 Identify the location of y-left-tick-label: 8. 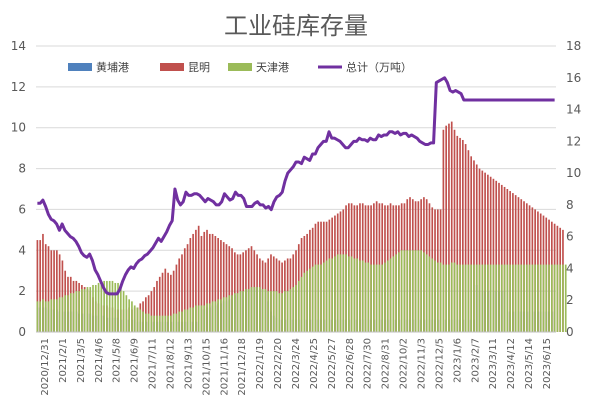
(22, 169).